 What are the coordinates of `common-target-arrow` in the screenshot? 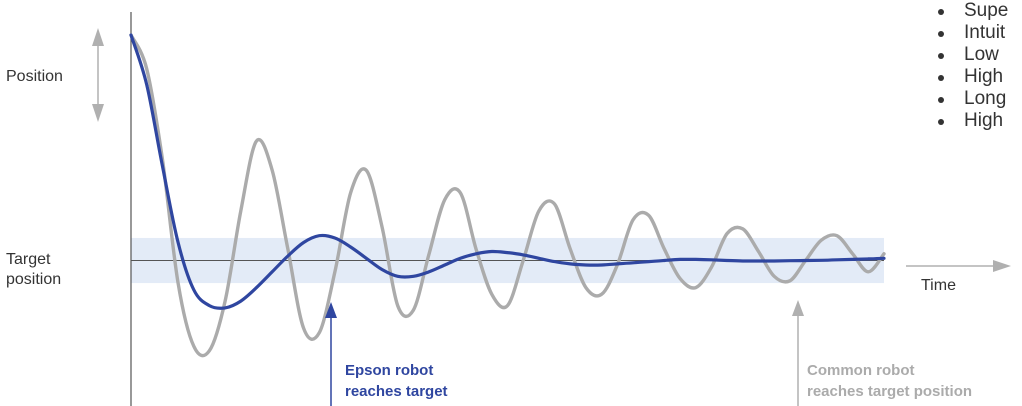 It's located at (798, 353).